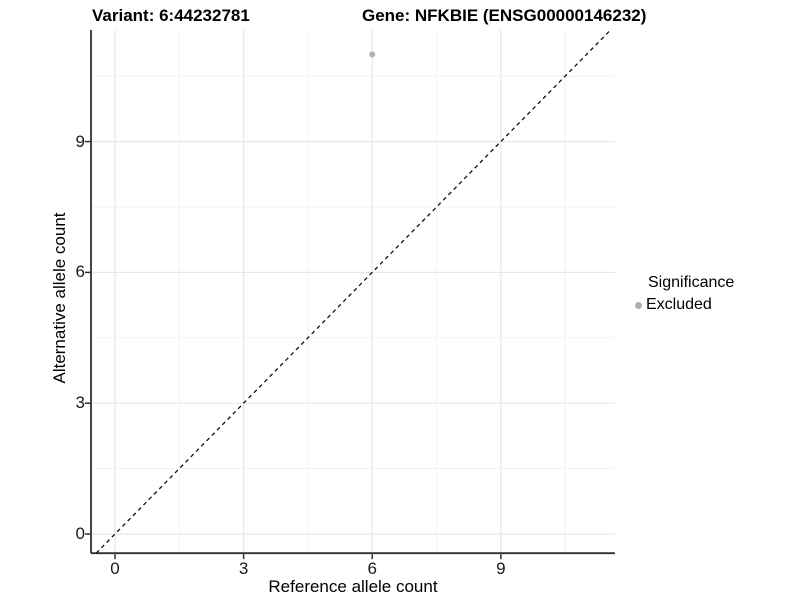  I want to click on plot-title-variant: Variant: 6:44232781, so click(171, 15).